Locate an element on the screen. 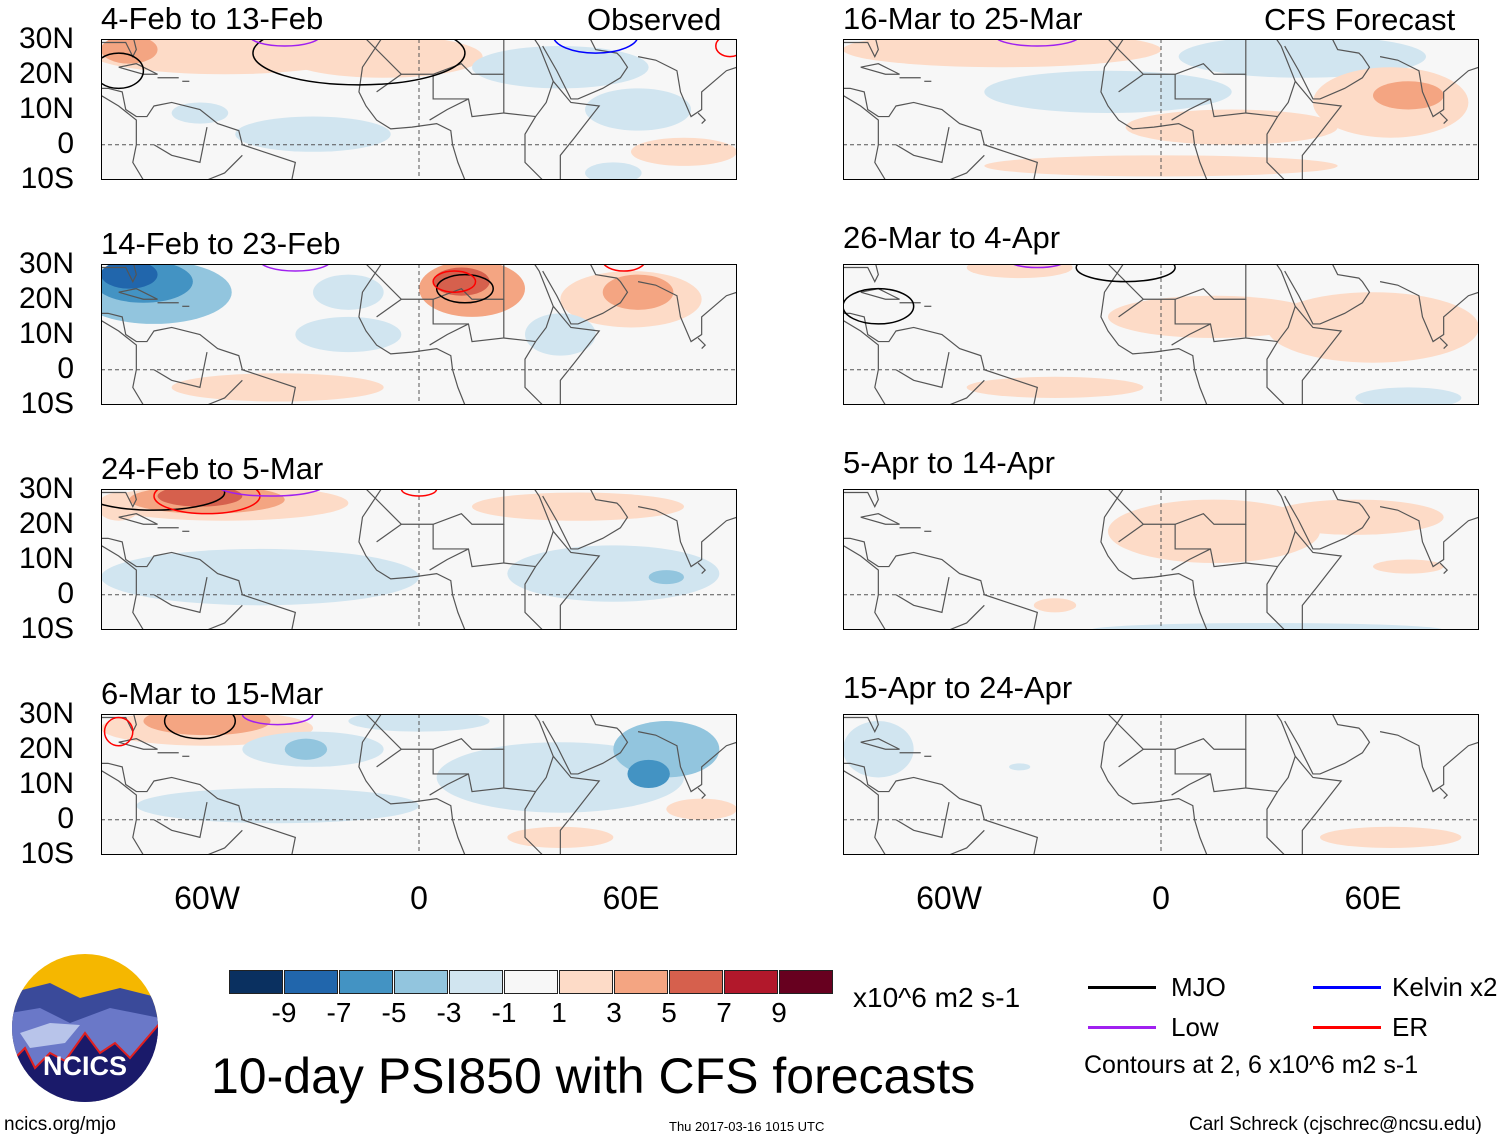 This screenshot has width=1510, height=1142. lat-label: 10N is located at coordinates (46, 108).